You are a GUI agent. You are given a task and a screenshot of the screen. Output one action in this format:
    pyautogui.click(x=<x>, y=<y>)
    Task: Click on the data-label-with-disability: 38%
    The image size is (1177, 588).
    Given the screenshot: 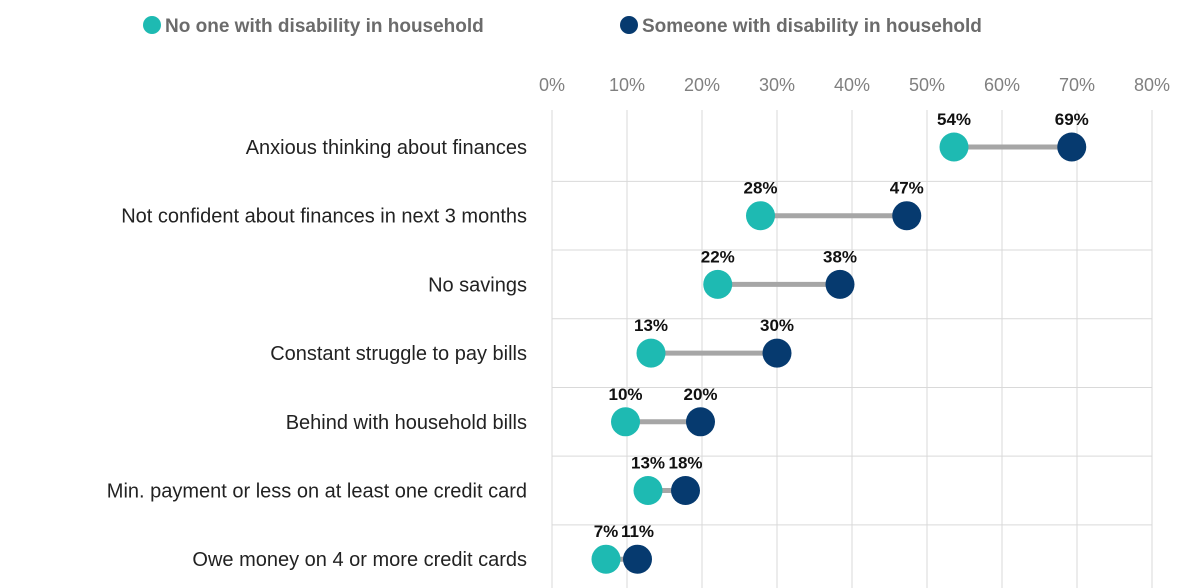 What is the action you would take?
    pyautogui.click(x=840, y=256)
    